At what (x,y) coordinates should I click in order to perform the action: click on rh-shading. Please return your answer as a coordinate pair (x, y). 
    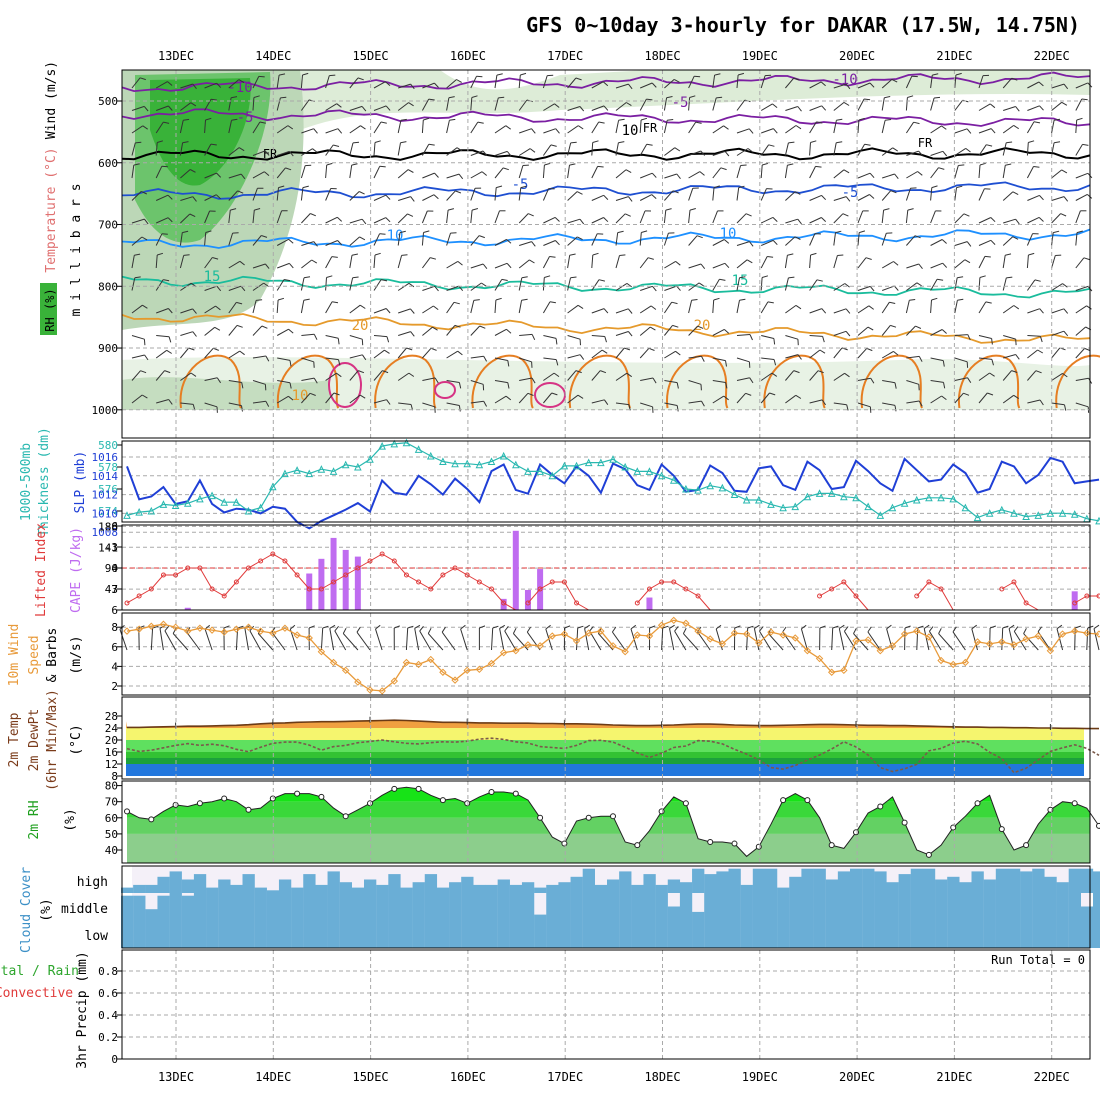
    Looking at the image, I should click on (606, 383).